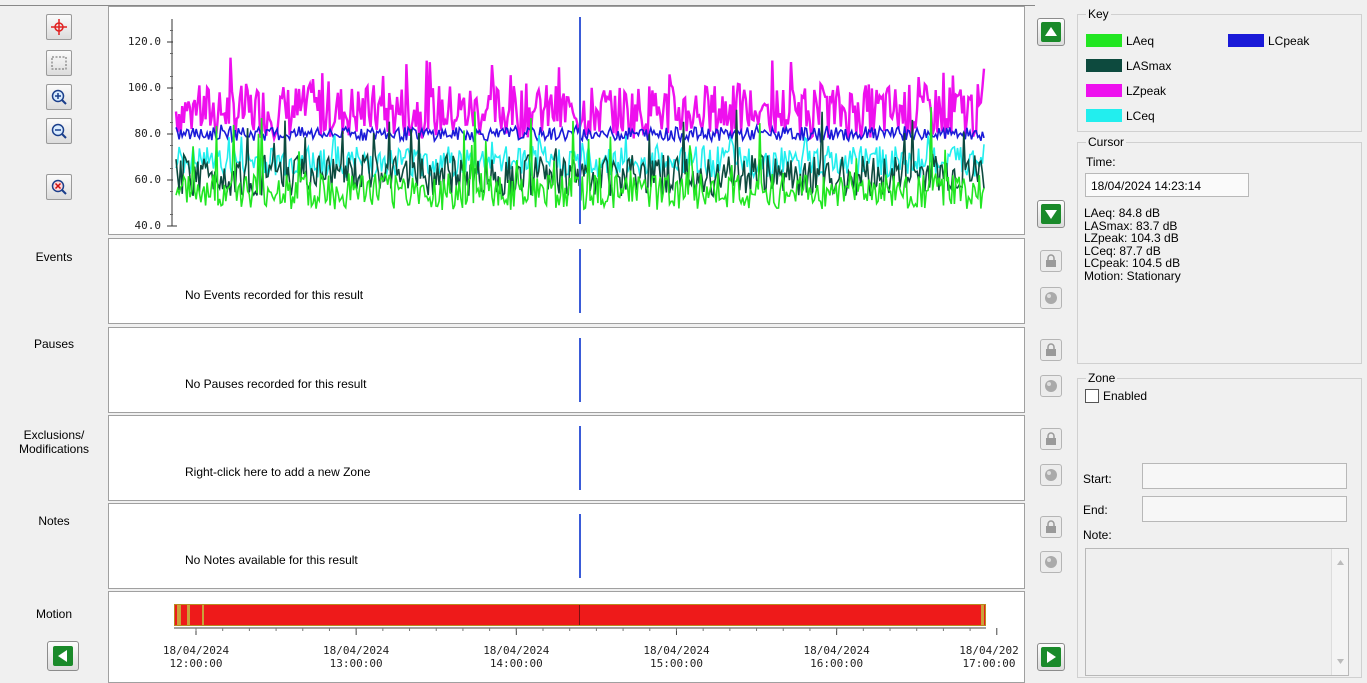 The image size is (1367, 683). Describe the element at coordinates (1102, 378) in the screenshot. I see `zone-title: Zone` at that location.